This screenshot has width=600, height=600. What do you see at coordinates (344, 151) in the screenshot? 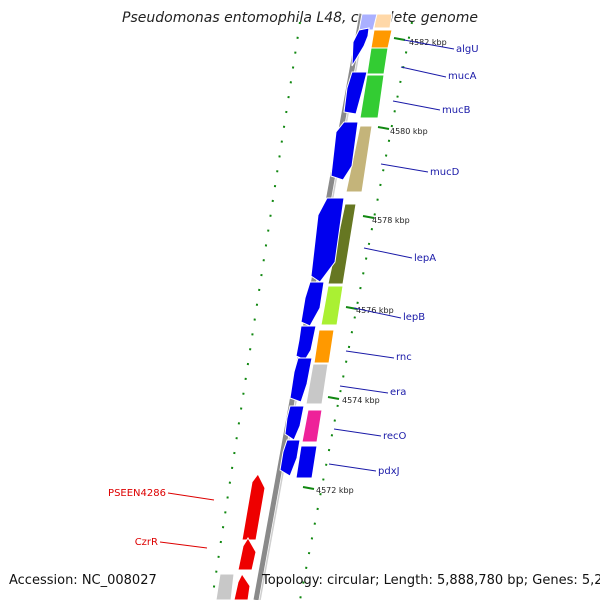
I see `gene-arrow-mucb` at bounding box center [344, 151].